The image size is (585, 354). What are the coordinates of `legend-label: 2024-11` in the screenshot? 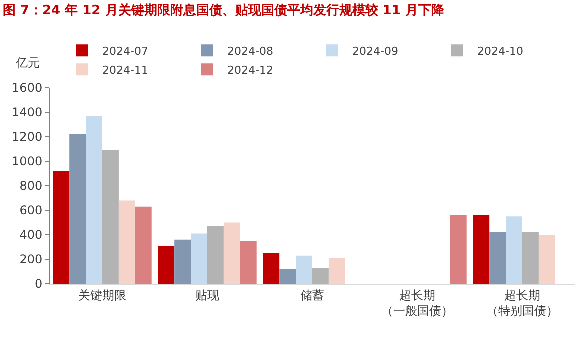 It's located at (125, 70).